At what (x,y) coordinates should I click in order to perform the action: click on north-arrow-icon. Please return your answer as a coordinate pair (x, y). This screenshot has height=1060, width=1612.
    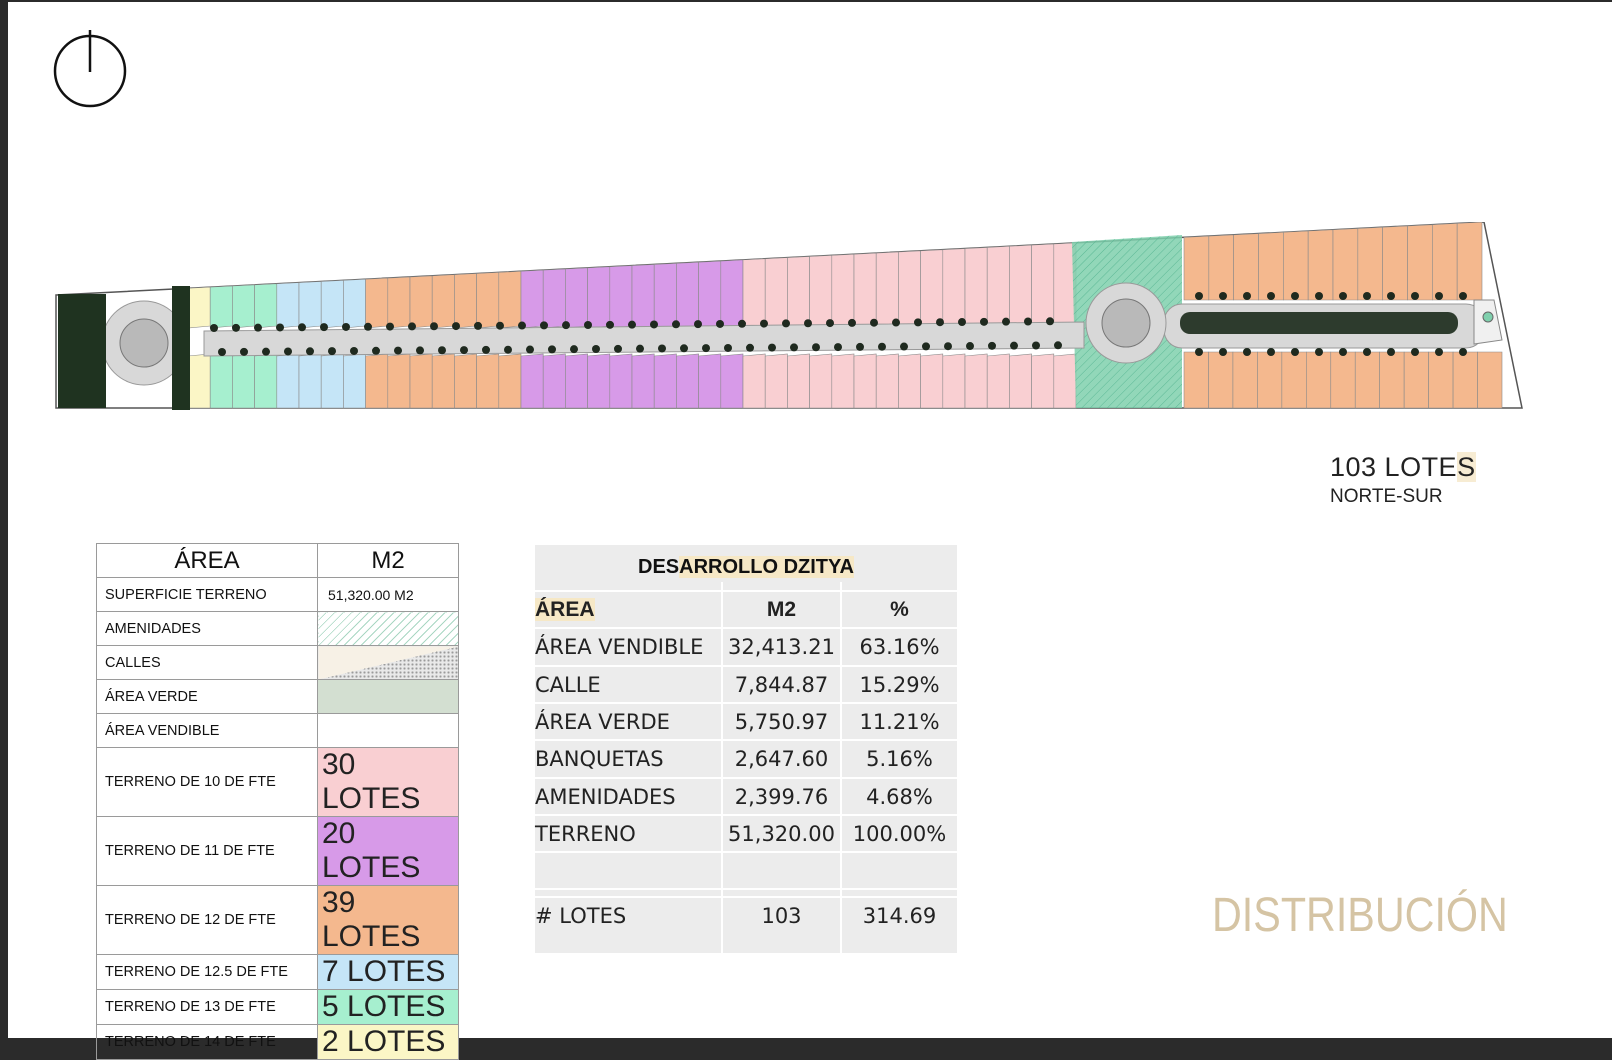
    Looking at the image, I should click on (90, 69).